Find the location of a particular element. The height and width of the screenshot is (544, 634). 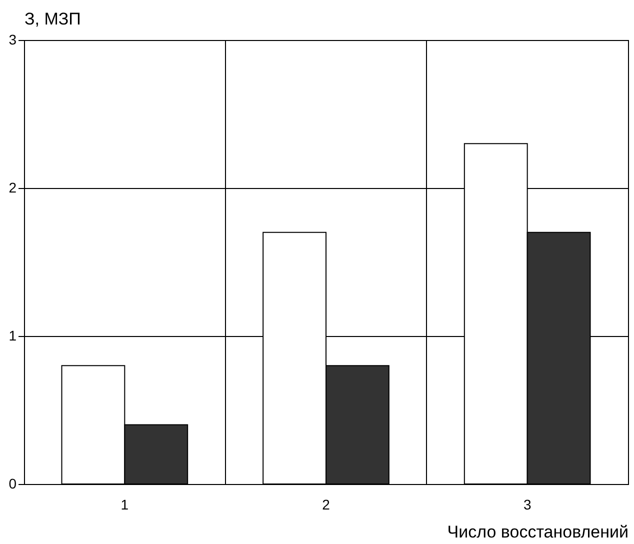

y-tick-label: 0 is located at coordinates (12, 484).